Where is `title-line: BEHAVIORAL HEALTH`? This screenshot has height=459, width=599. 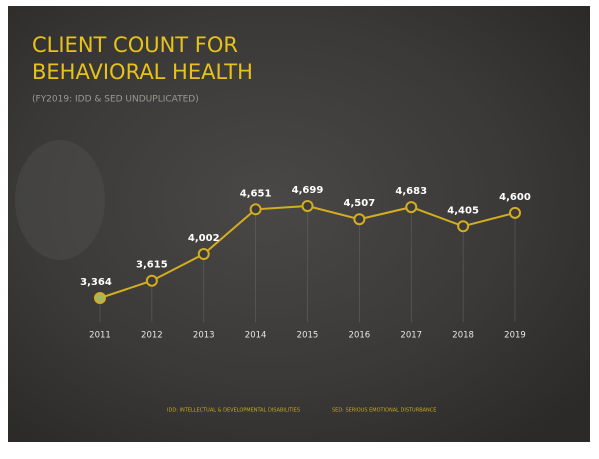
title-line: BEHAVIORAL HEALTH is located at coordinates (142, 72).